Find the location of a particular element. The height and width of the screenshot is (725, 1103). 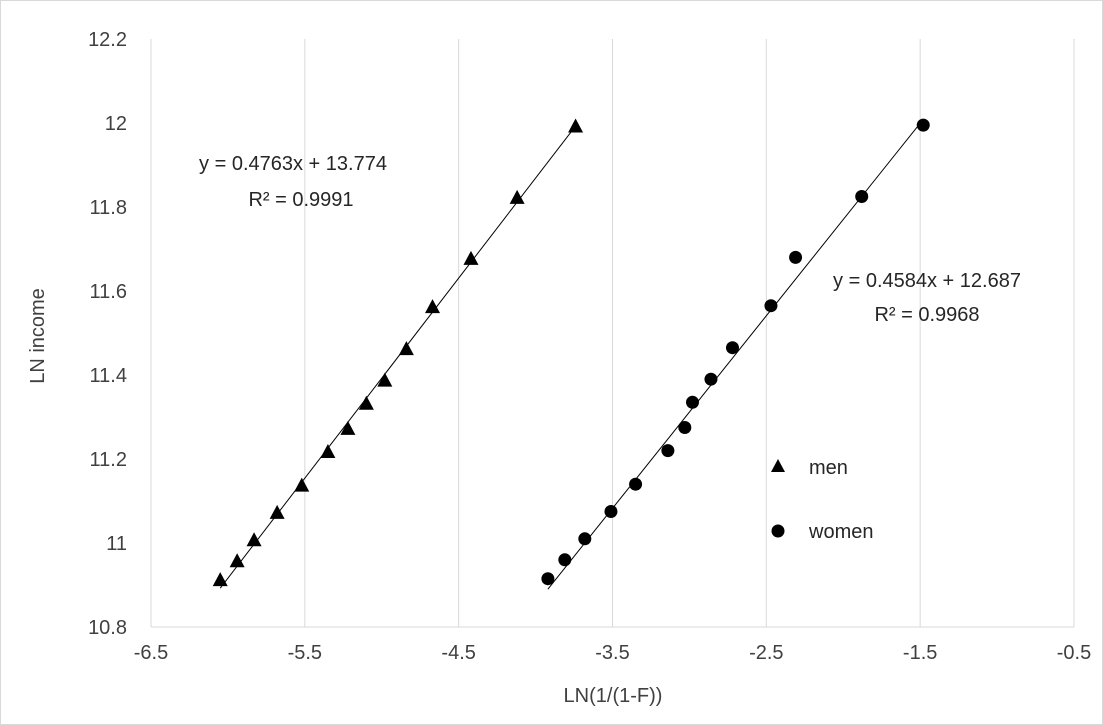

x-tick-label: -6.5 is located at coordinates (151, 653).